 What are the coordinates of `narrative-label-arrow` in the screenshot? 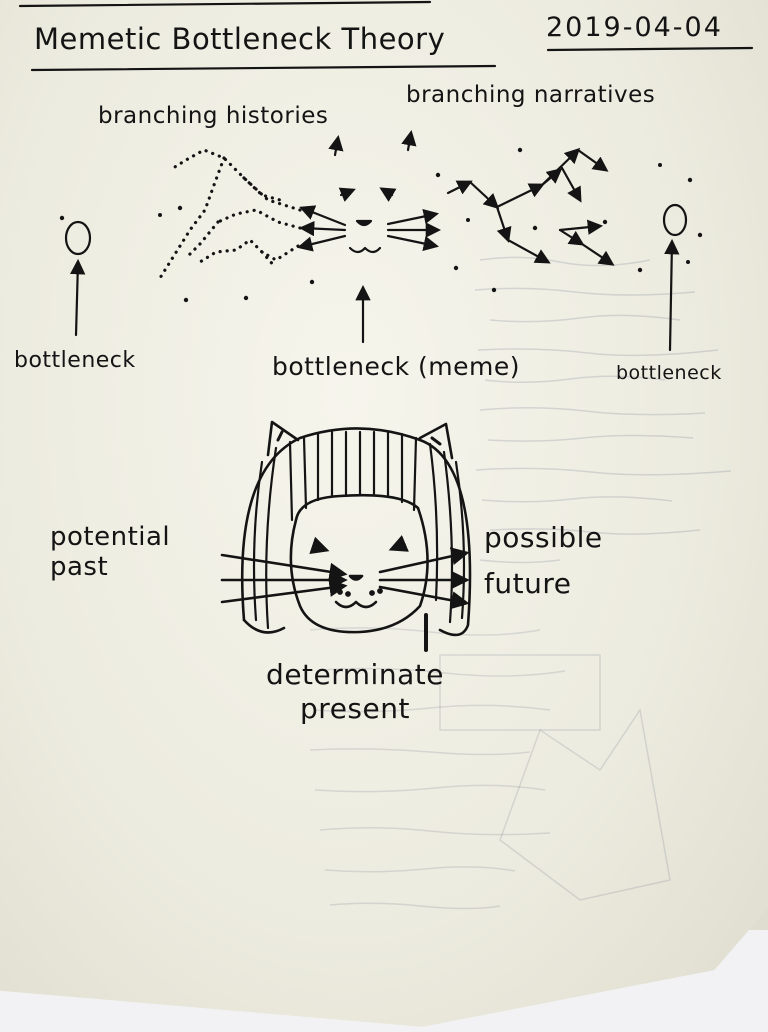 It's located at (409, 140).